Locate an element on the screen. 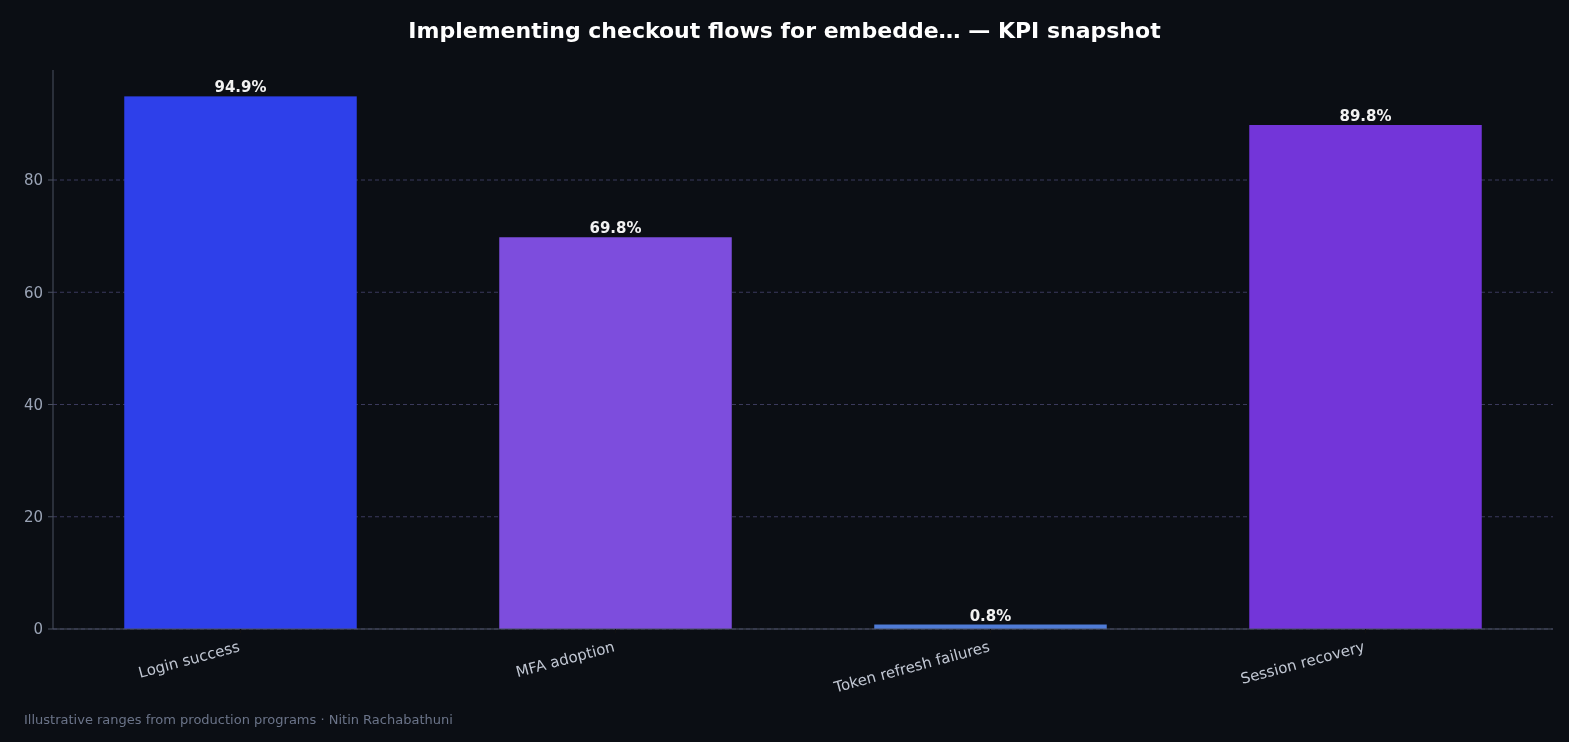 The image size is (1569, 742). chart-title: Implementing checkout flows for embedde… — KPI snapshot is located at coordinates (785, 30).